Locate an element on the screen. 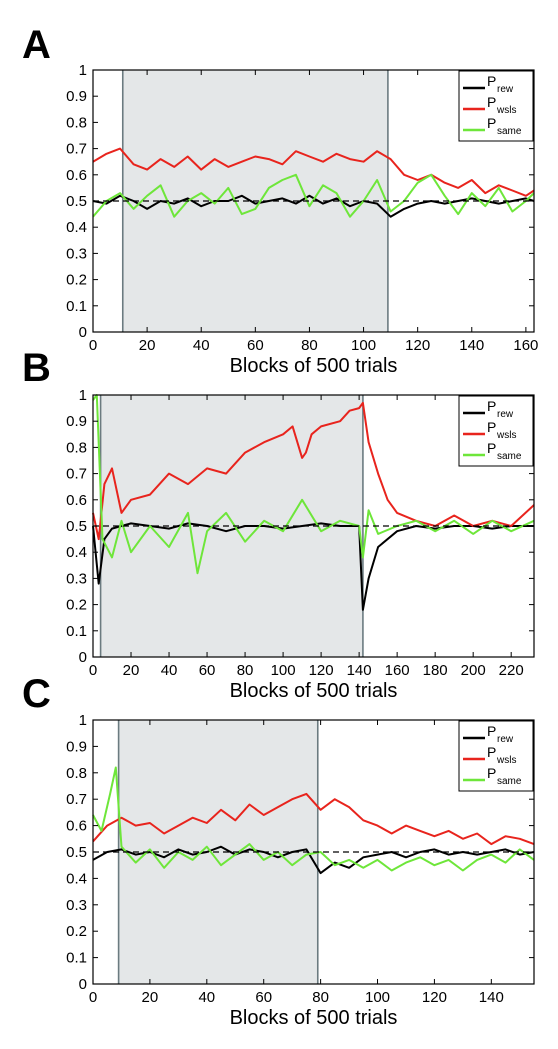  series-line-same-c is located at coordinates (313, 819).